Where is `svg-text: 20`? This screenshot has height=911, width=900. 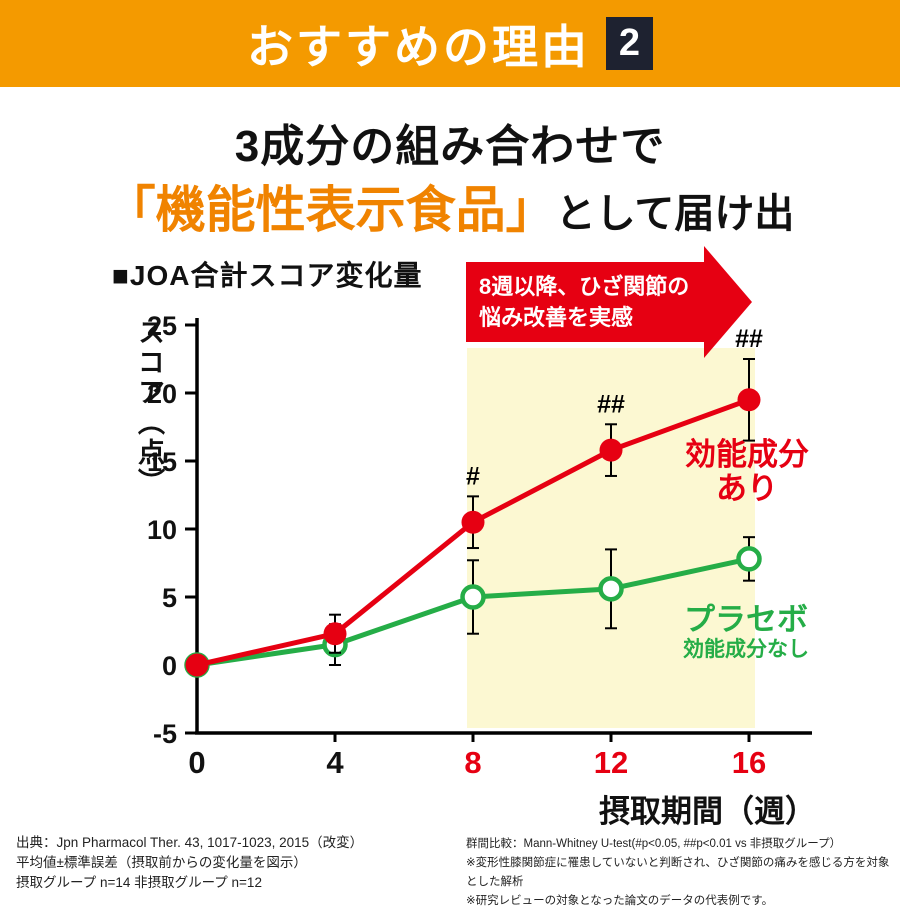
svg-text: 20 is located at coordinates (162, 394).